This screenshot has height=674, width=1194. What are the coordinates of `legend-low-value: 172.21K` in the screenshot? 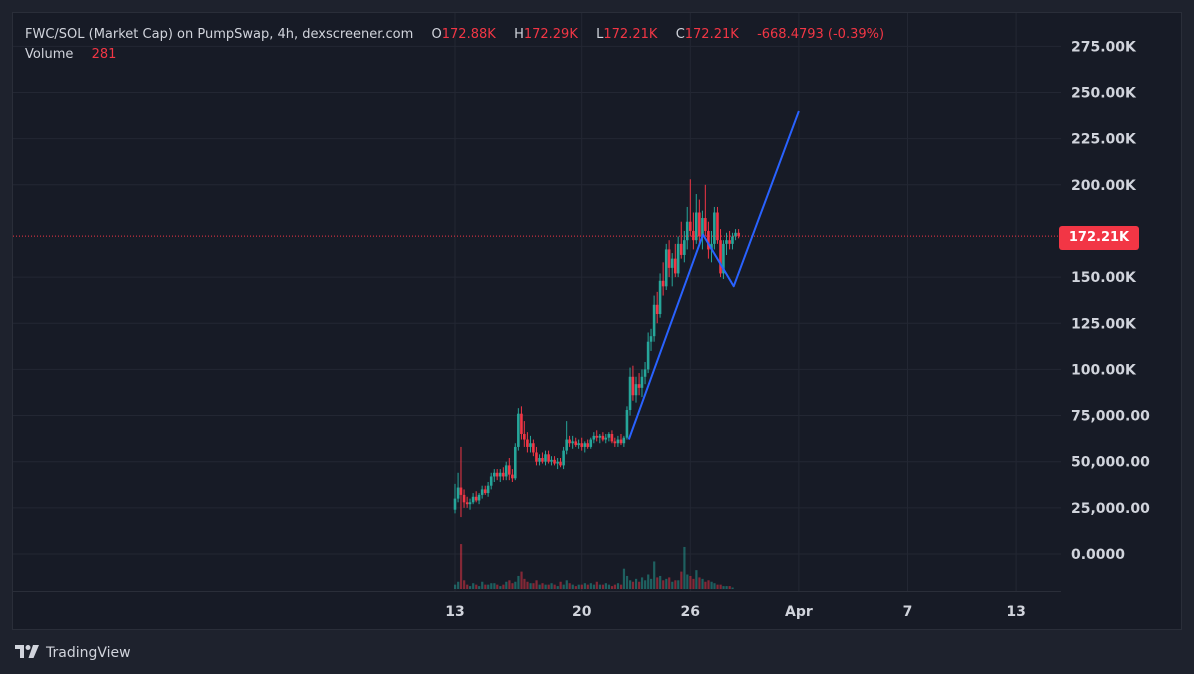 It's located at (630, 34).